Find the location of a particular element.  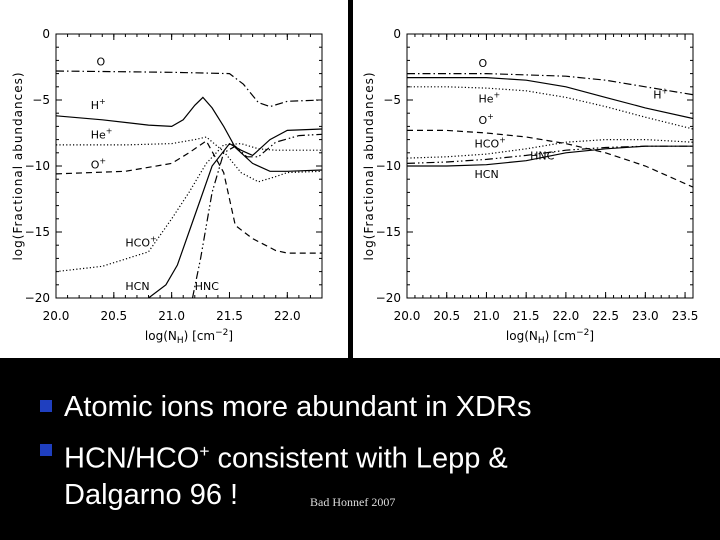

x-tick-label: 23.5 is located at coordinates (685, 316).